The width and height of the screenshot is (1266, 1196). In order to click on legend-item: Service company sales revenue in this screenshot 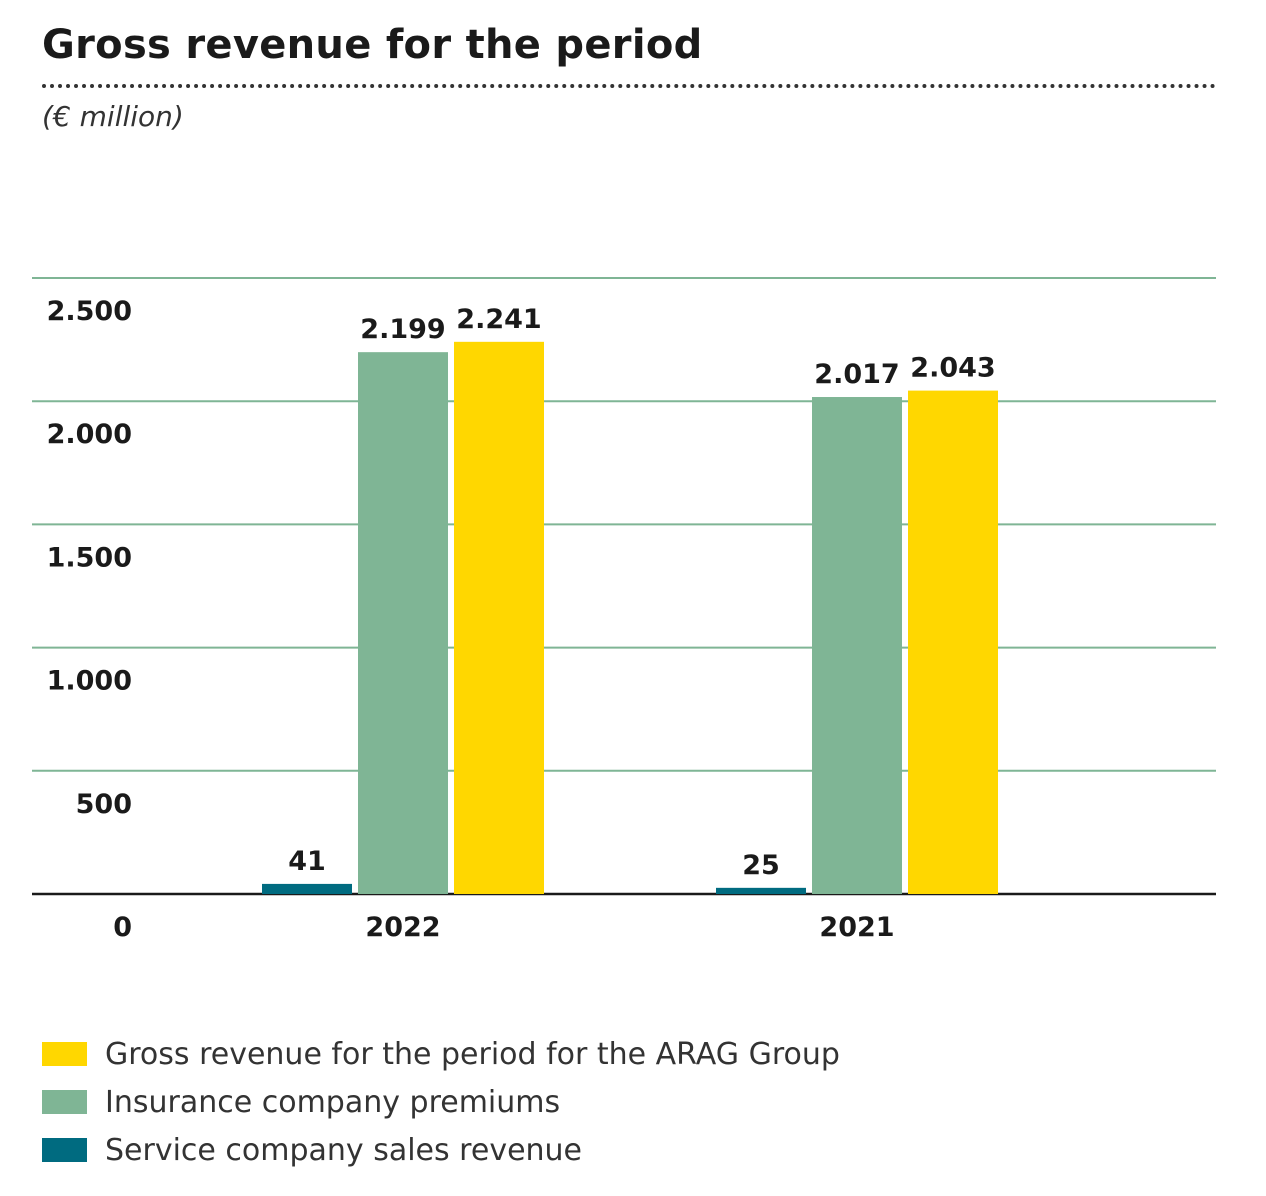, I will do `click(441, 1150)`.